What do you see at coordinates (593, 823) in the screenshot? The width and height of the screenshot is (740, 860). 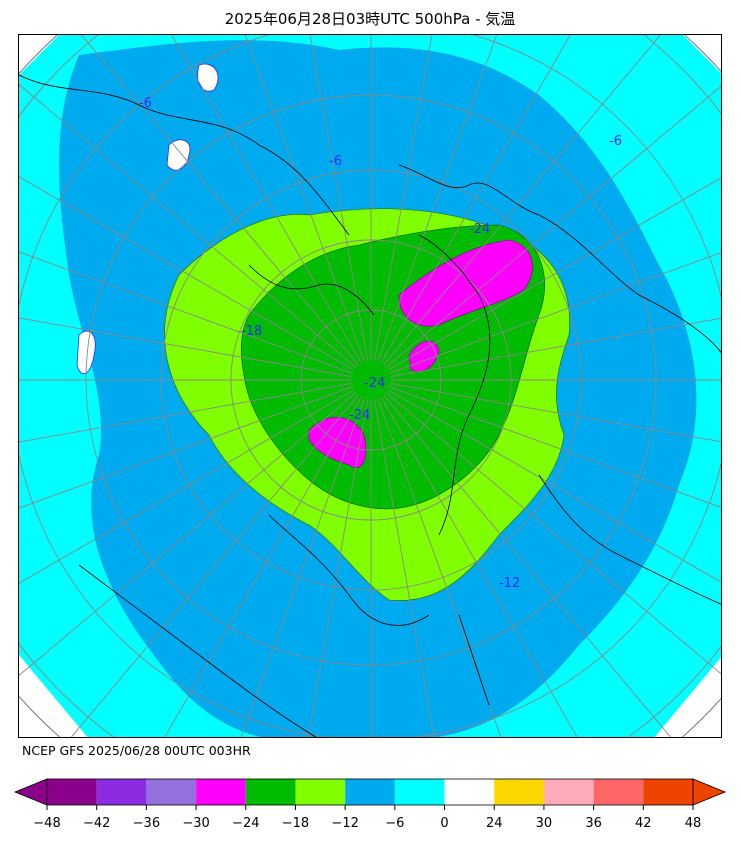 I see `colorbar-tick-label: 36` at bounding box center [593, 823].